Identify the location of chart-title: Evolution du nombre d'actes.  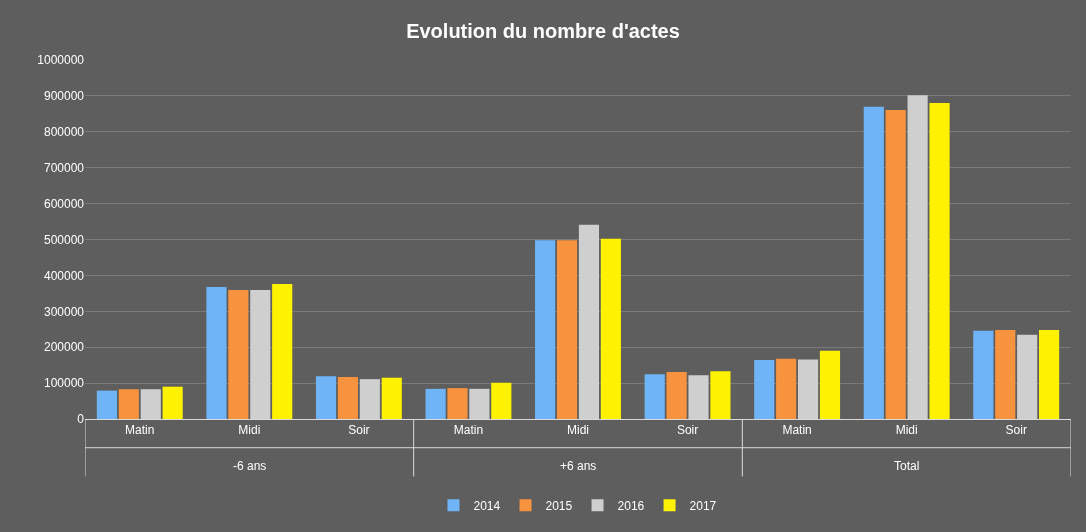
(543, 30).